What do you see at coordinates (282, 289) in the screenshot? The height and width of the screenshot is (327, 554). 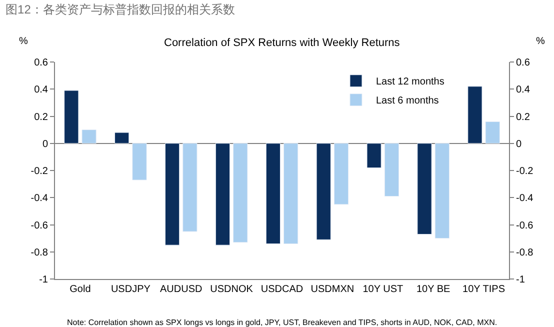 I see `x-tick-label: USDCAD` at bounding box center [282, 289].